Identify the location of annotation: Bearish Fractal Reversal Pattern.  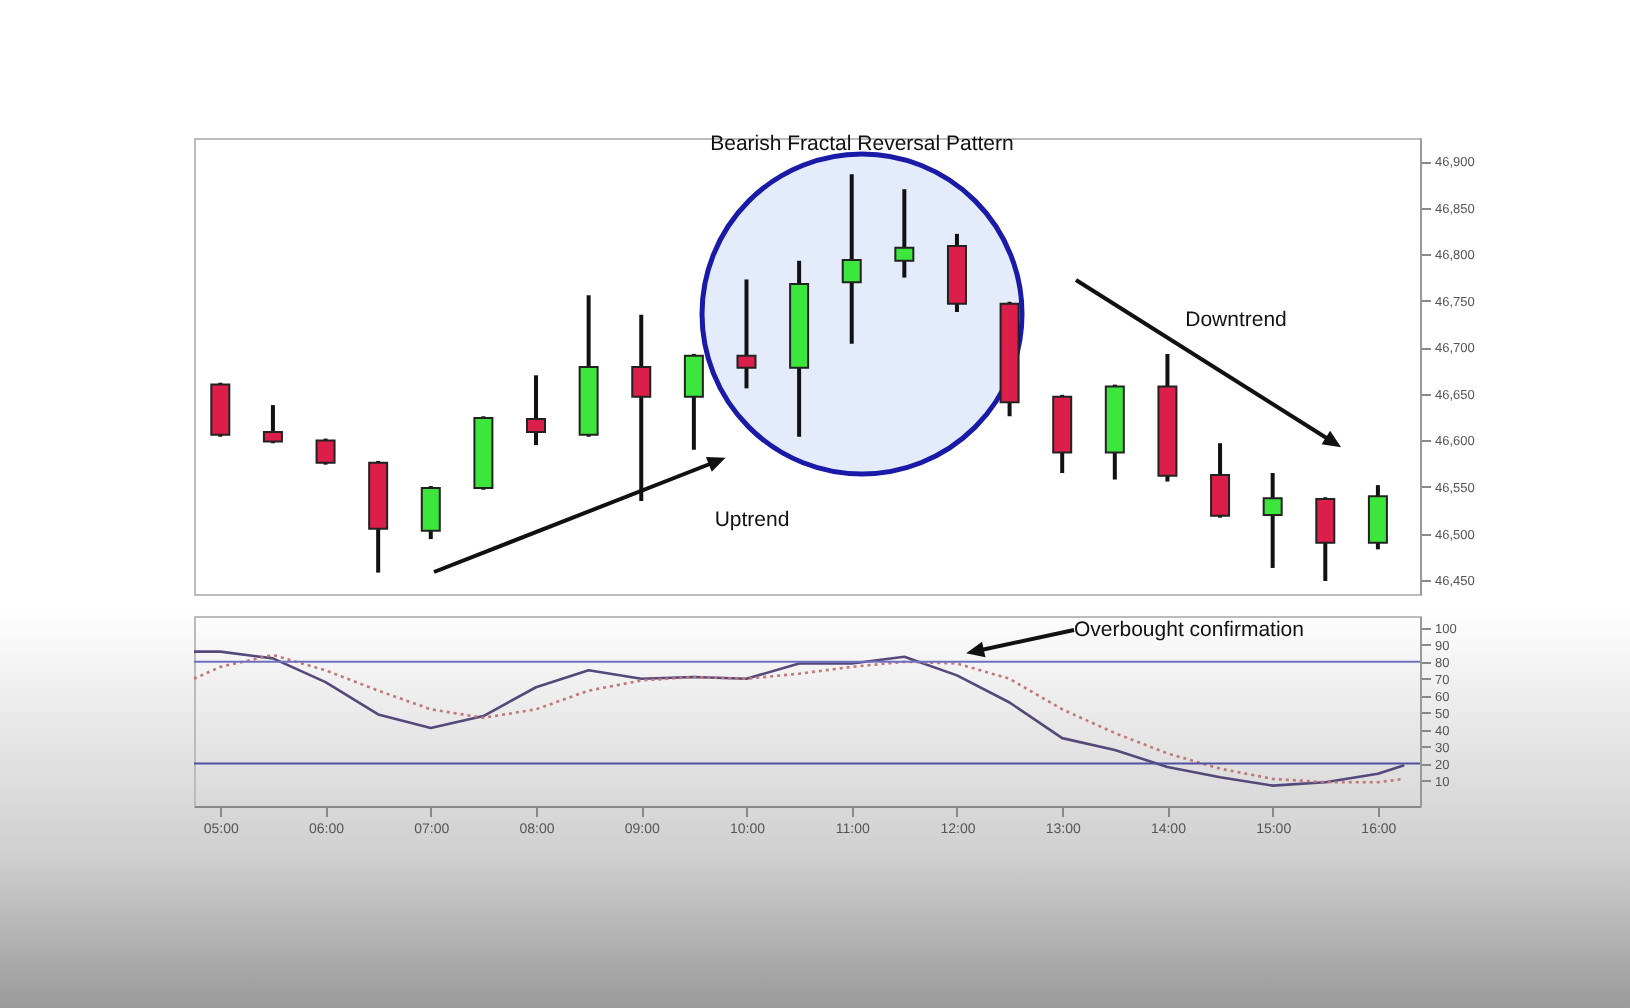
(862, 144).